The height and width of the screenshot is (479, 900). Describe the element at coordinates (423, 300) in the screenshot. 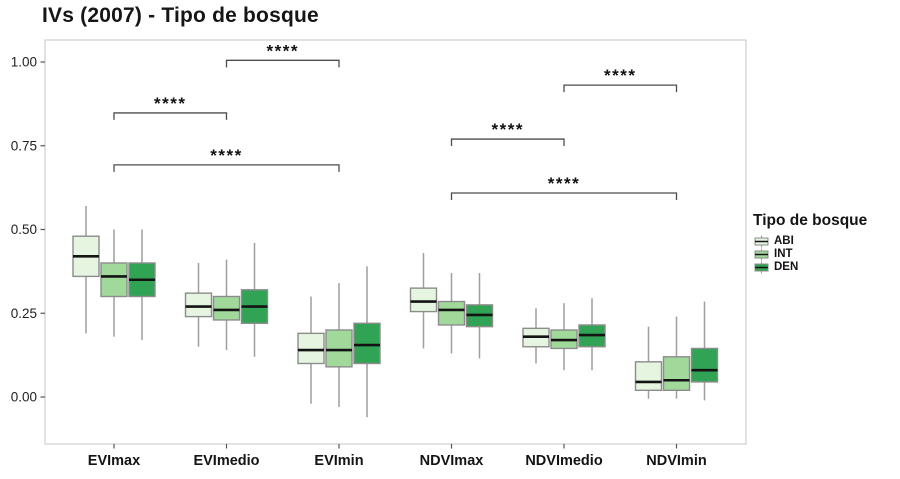

I see `box-NDVImax-ABI` at that location.